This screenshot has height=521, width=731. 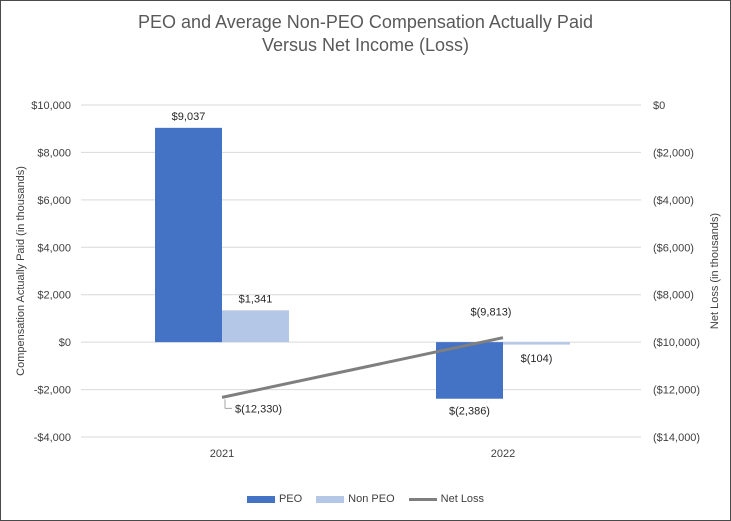 What do you see at coordinates (676, 438) in the screenshot?
I see `y-right-tick-label: ($14,000)` at bounding box center [676, 438].